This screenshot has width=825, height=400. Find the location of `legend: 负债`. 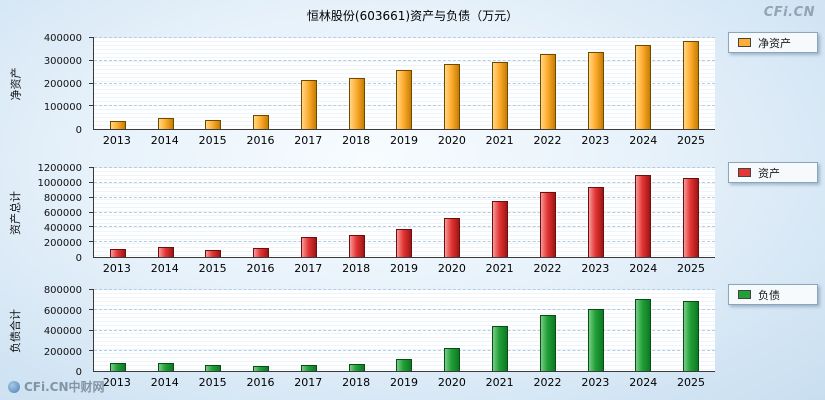

legend: 负债 is located at coordinates (773, 294).